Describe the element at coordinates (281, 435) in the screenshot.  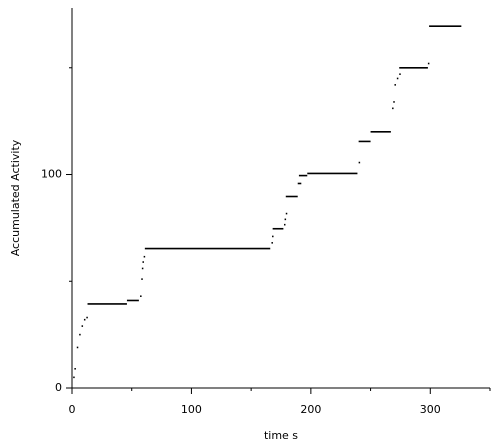
I see `x-axis-label: time s` at that location.